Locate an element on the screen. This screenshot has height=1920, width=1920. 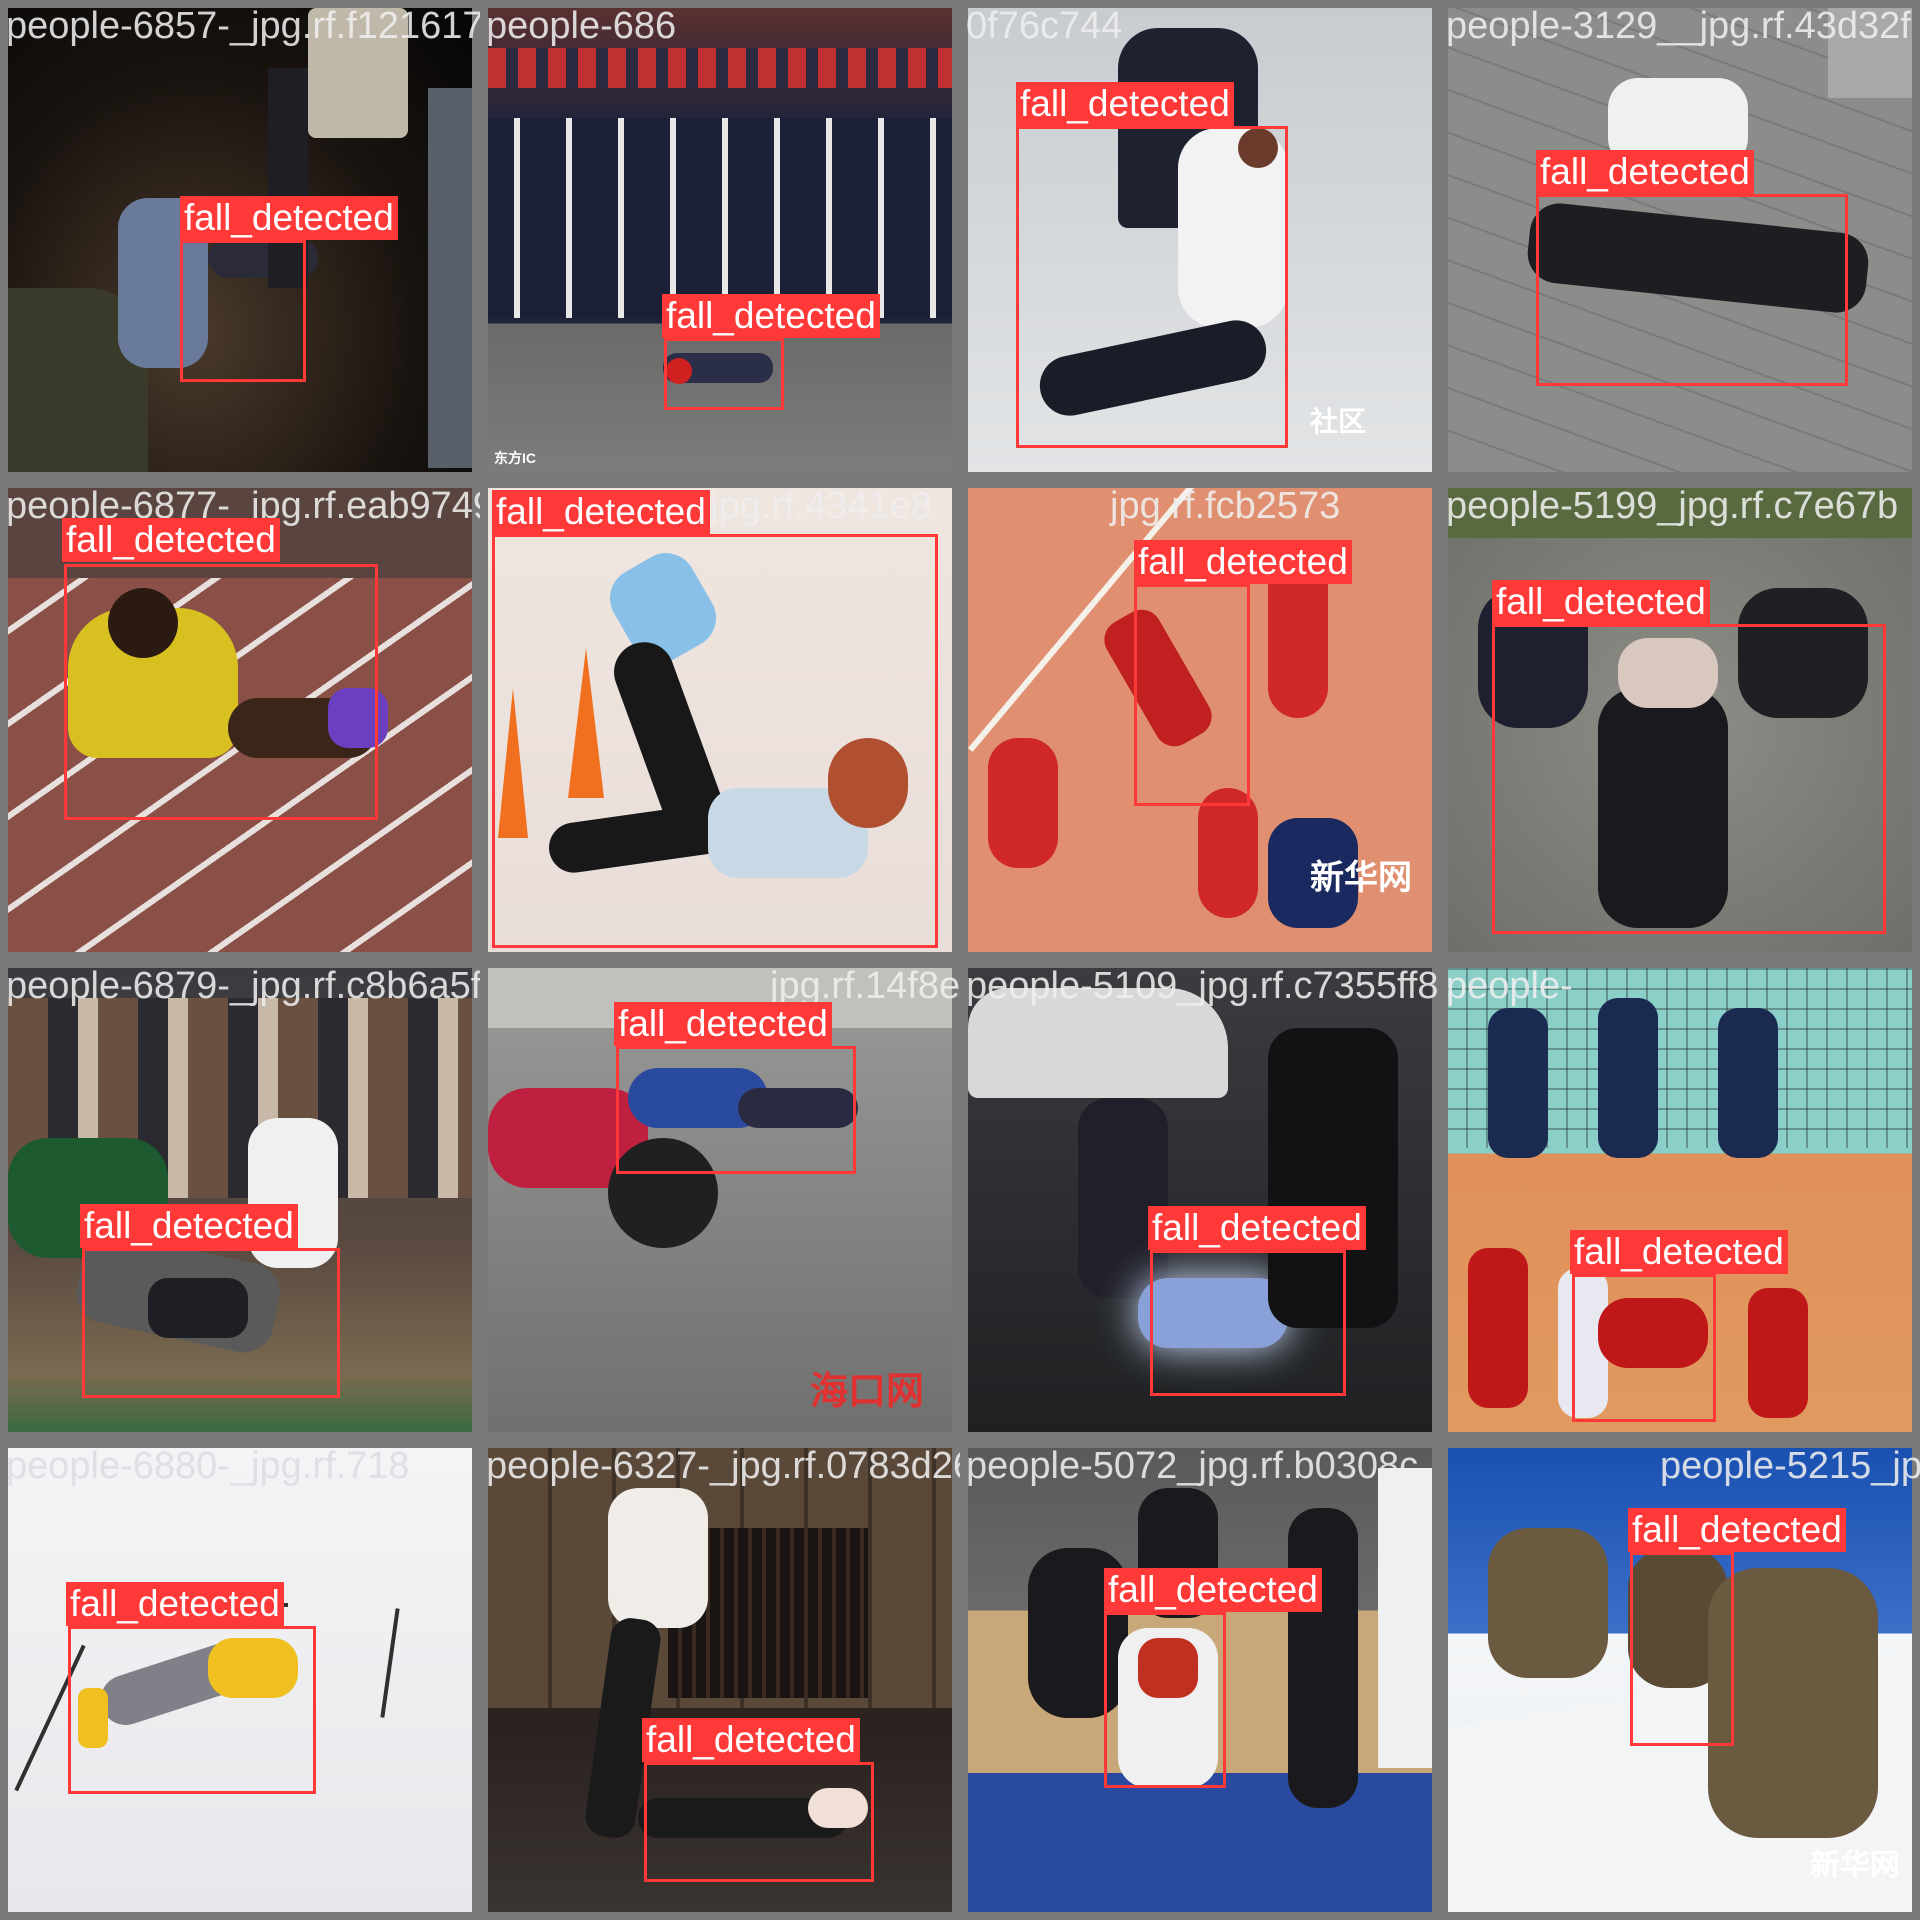
image-filename: people-6879-_jpg.rf.c8b6a5f is located at coordinates (243, 986).